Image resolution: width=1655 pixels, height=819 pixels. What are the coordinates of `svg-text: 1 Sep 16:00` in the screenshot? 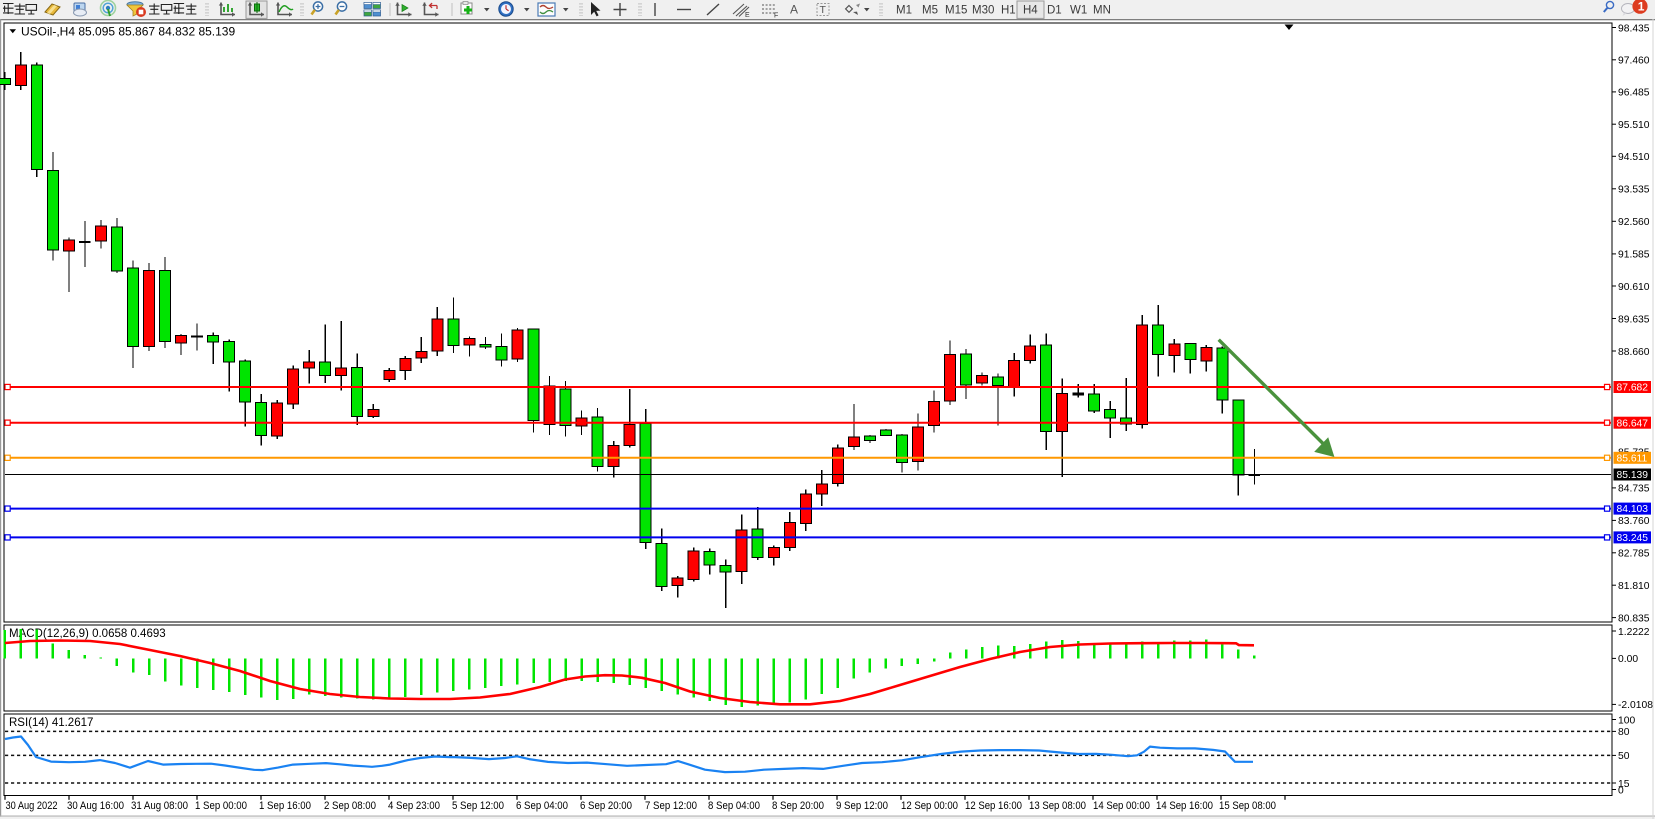 It's located at (285, 806).